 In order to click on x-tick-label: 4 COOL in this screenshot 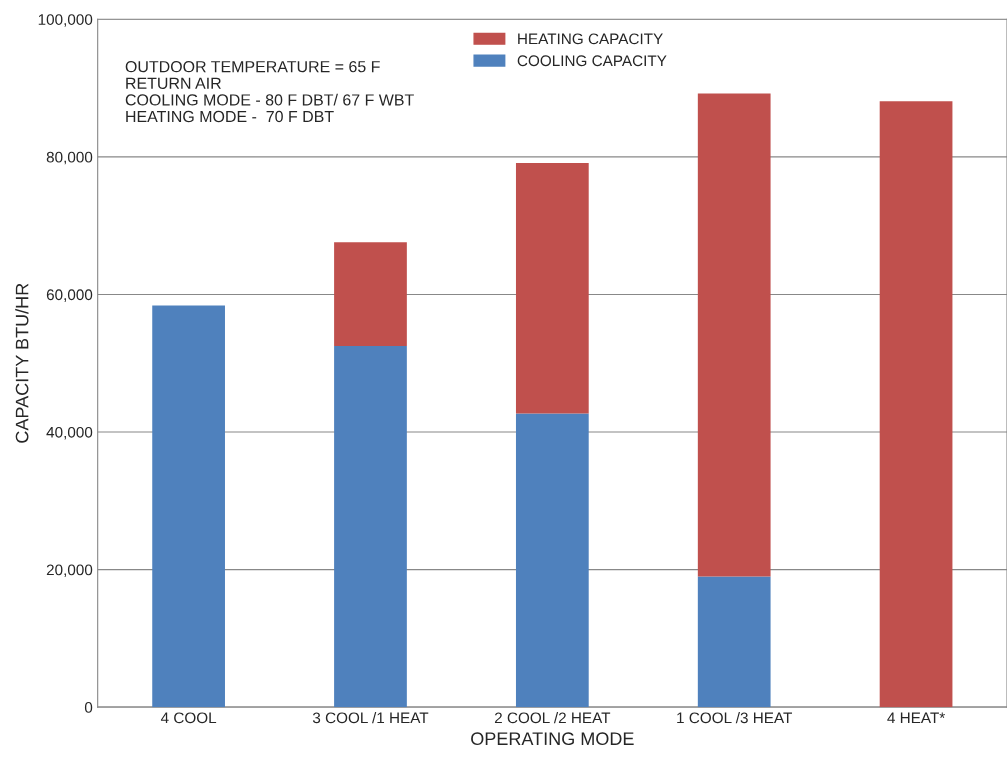, I will do `click(188, 718)`.